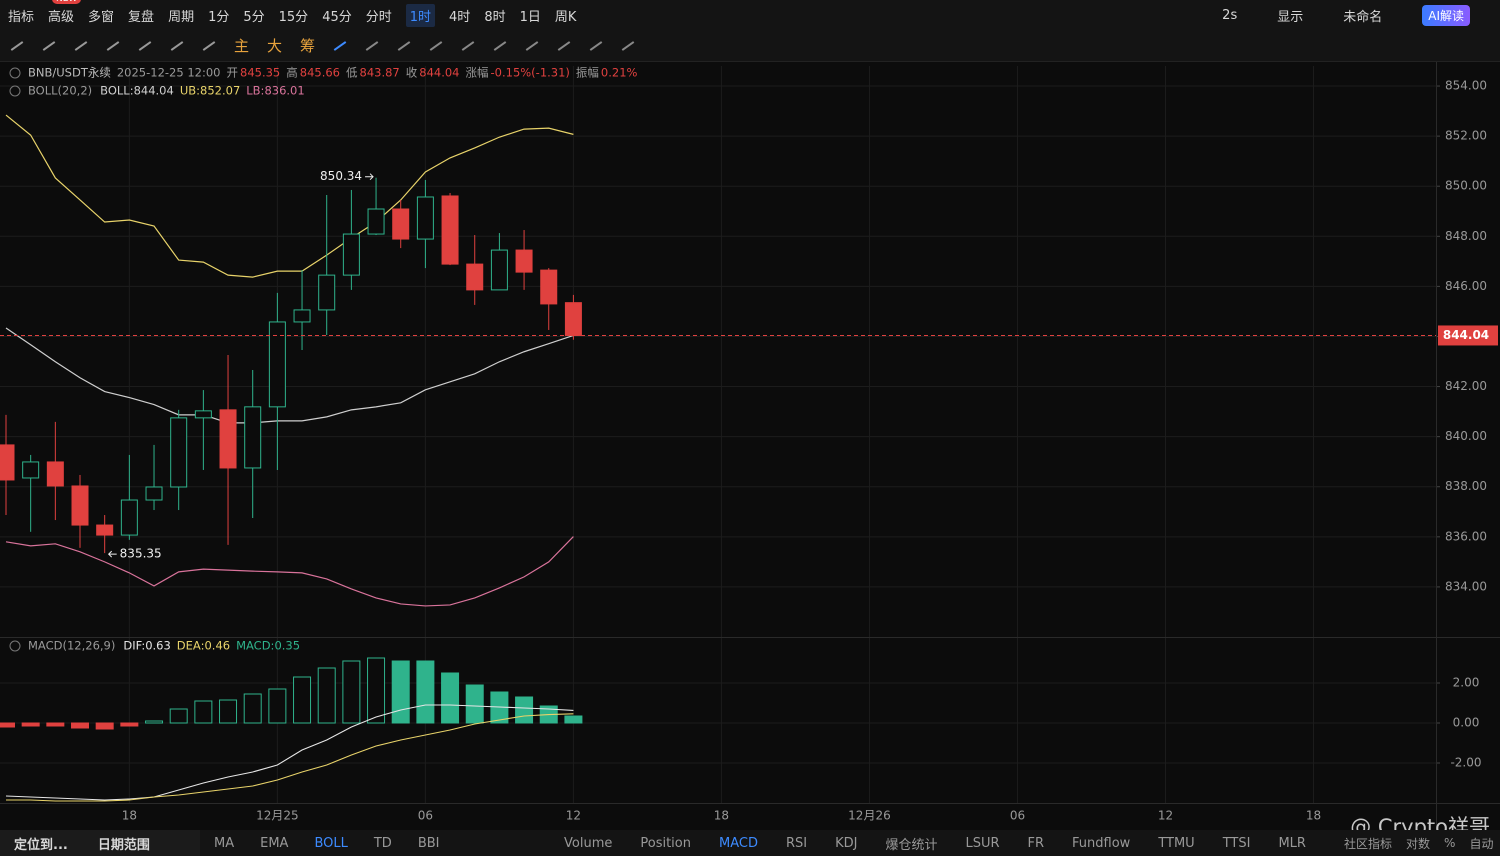 This screenshot has width=1500, height=856. What do you see at coordinates (254, 17) in the screenshot?
I see `interval-button: 5分` at bounding box center [254, 17].